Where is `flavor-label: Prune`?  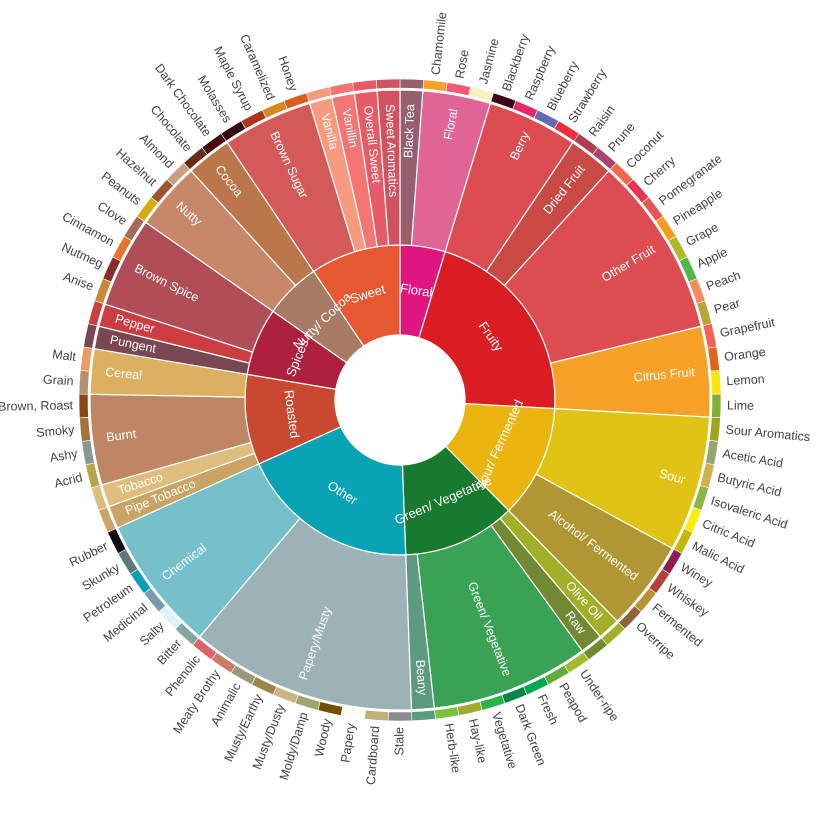
flavor-label: Prune is located at coordinates (621, 137).